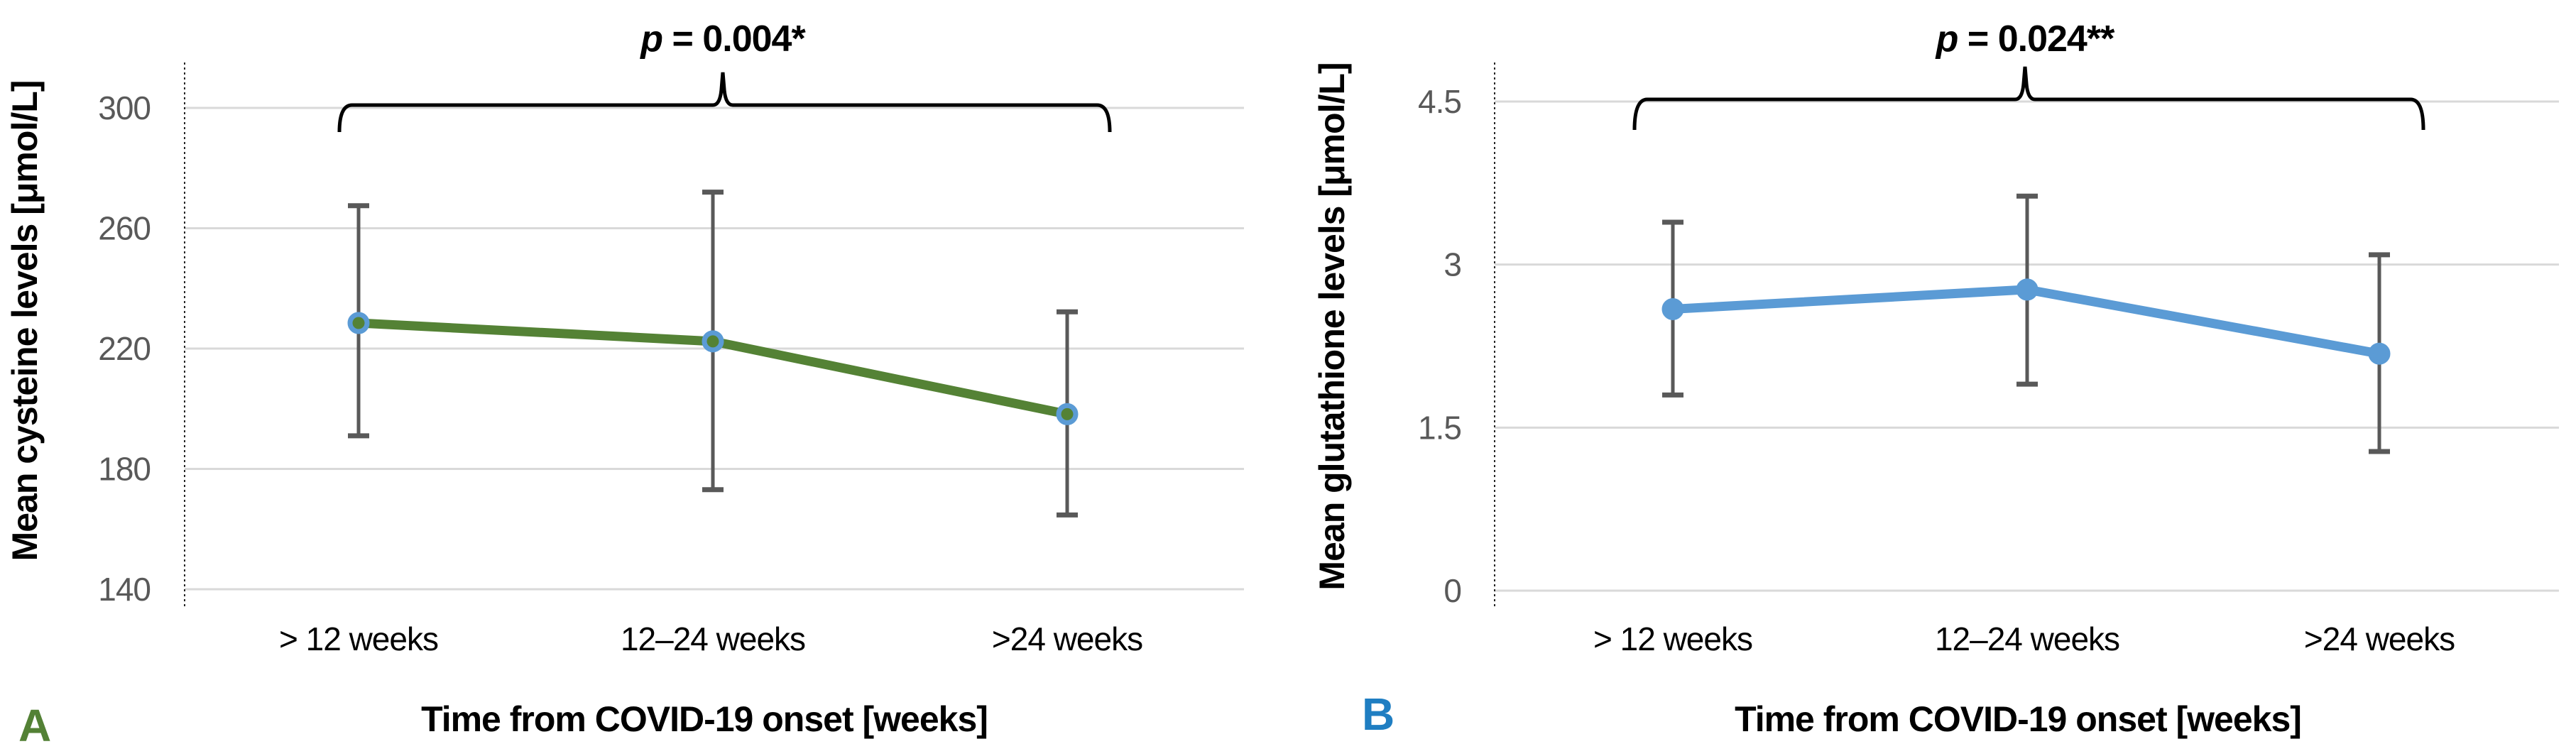  What do you see at coordinates (2027, 638) in the screenshot?
I see `x-category-label-b: 12–24 weeks` at bounding box center [2027, 638].